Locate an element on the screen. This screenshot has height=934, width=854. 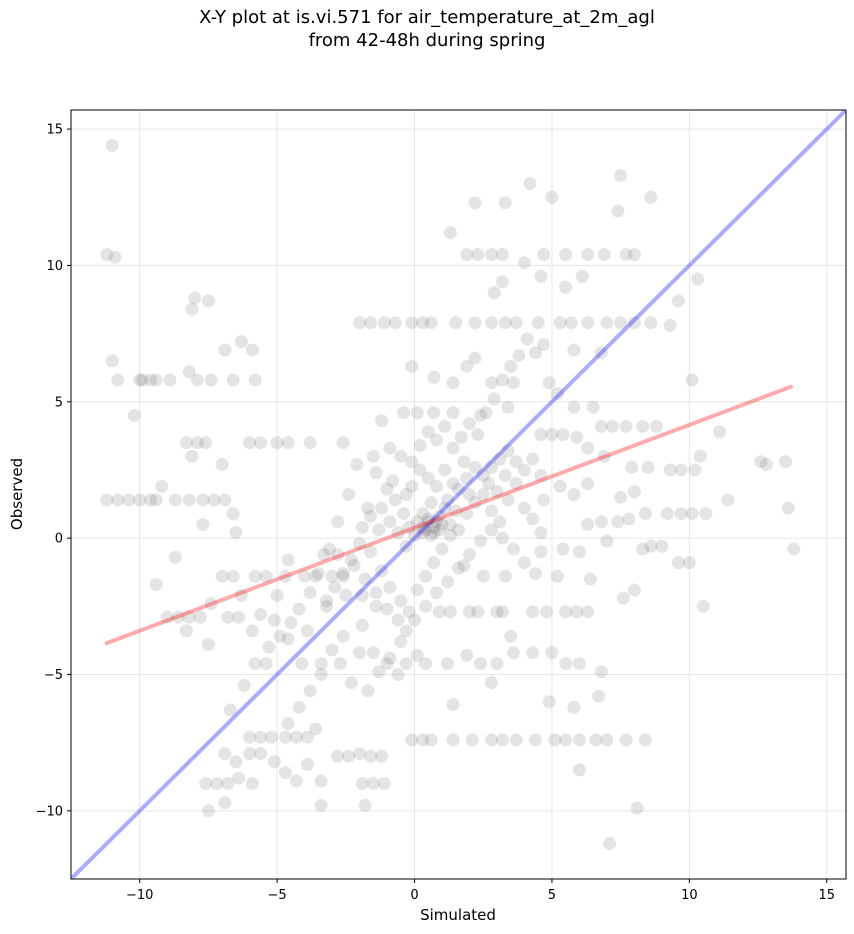
y-tick-label: −10 is located at coordinates (49, 811).